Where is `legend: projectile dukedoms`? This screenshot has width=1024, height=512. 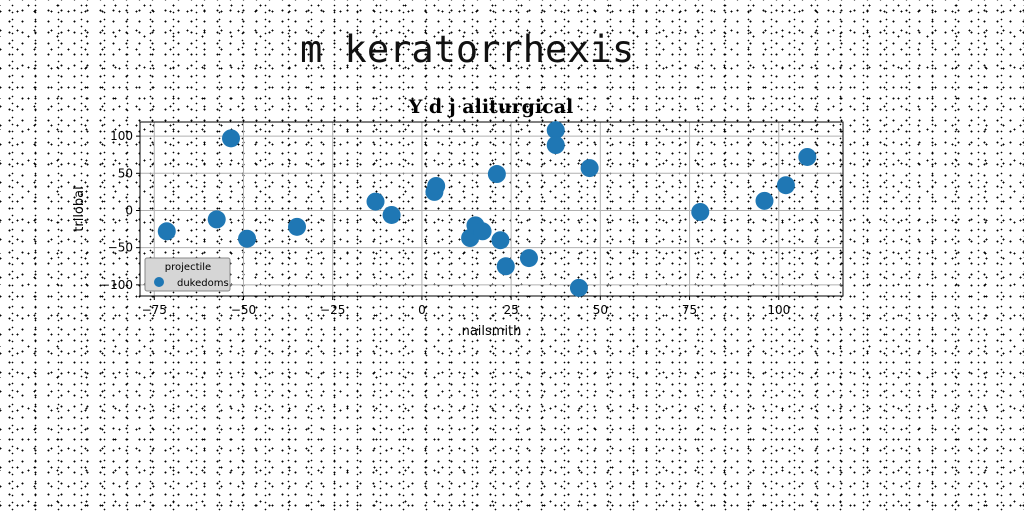 legend: projectile dukedoms is located at coordinates (187, 274).